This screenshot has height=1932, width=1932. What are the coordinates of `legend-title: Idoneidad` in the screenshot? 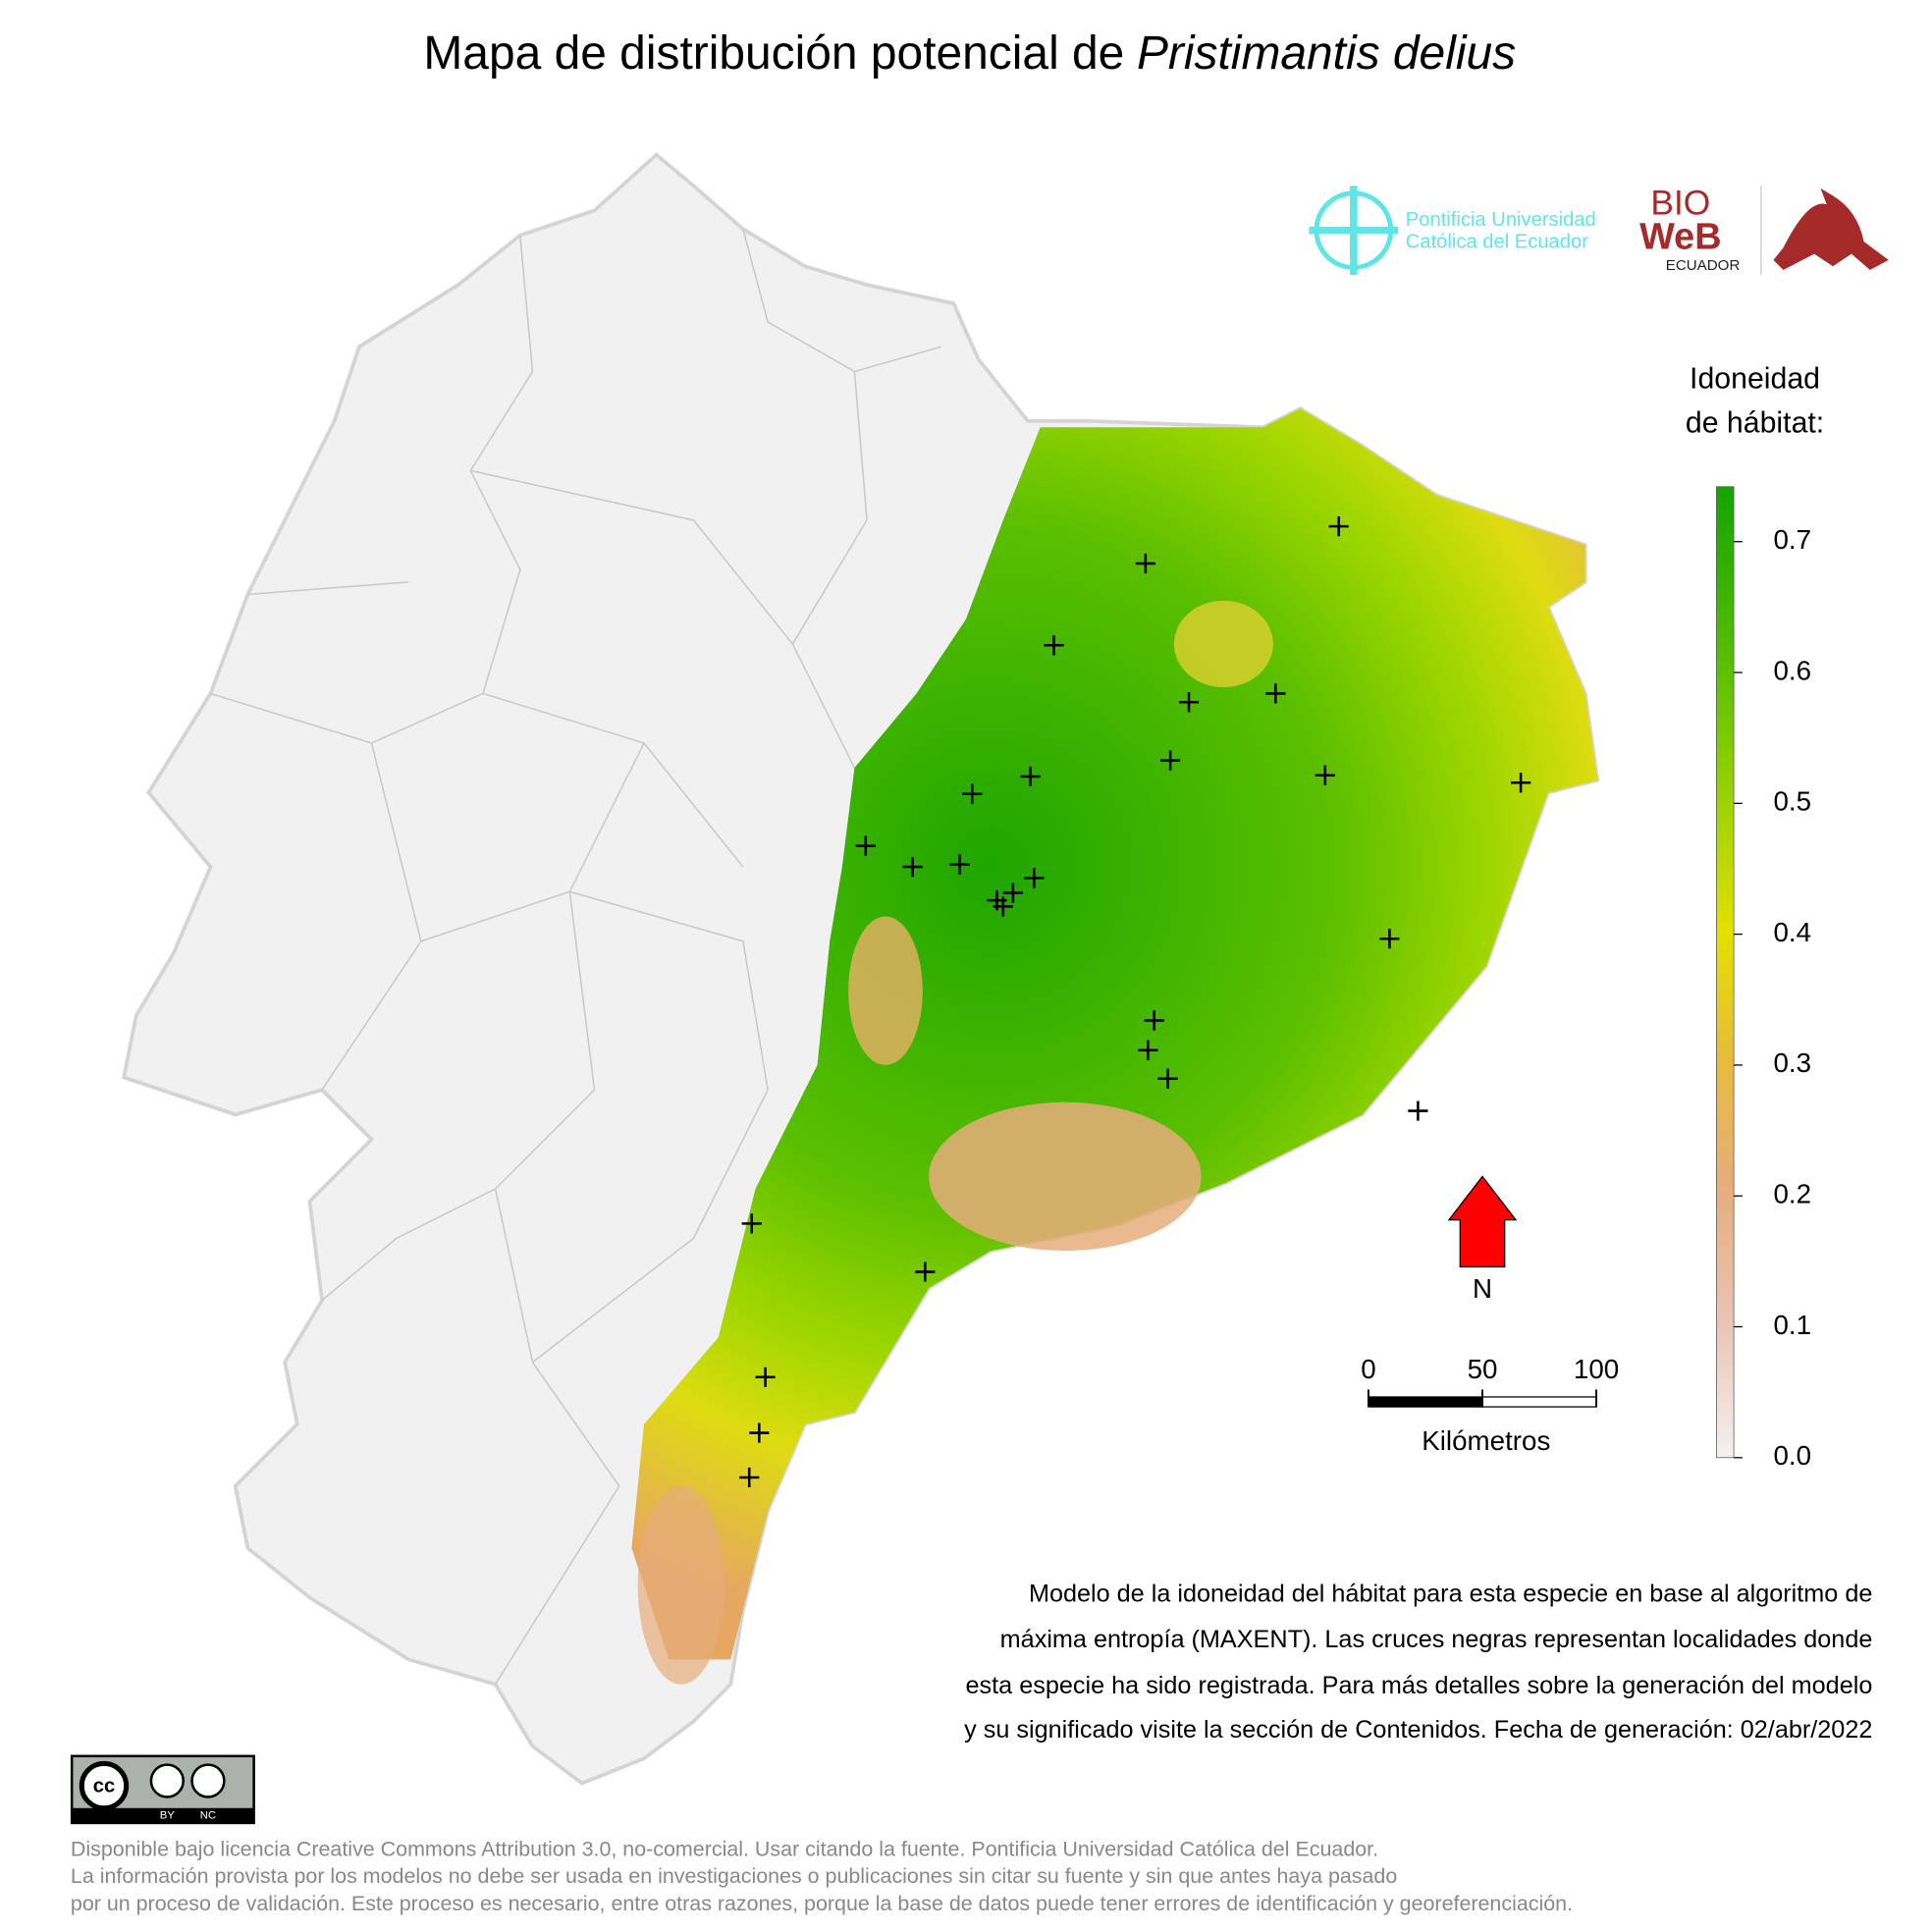 It's located at (1755, 378).